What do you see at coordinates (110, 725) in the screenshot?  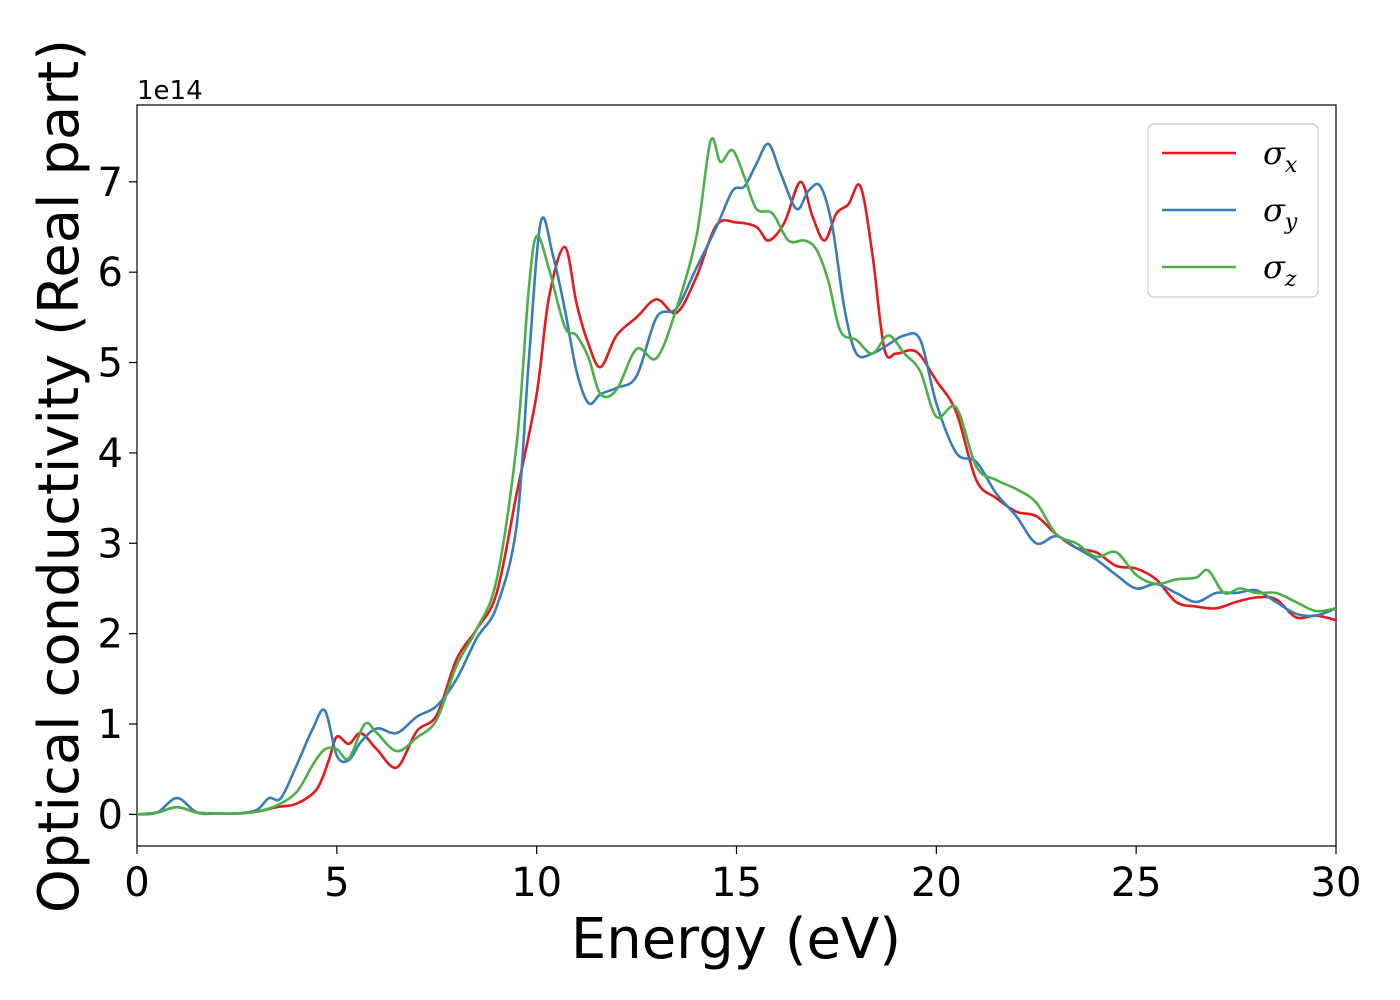 I see `y-tick-label: 1` at bounding box center [110, 725].